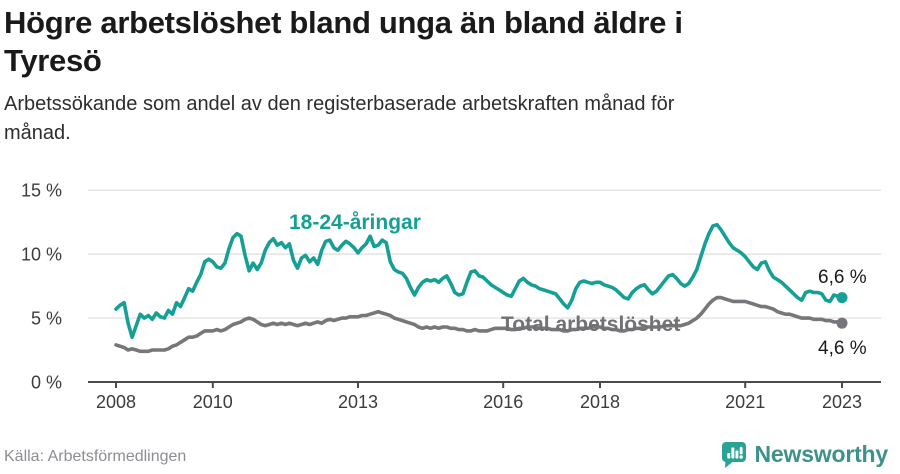 This screenshot has width=900, height=474. I want to click on source-credit: Källa: Arbetsförmedlingen, so click(95, 456).